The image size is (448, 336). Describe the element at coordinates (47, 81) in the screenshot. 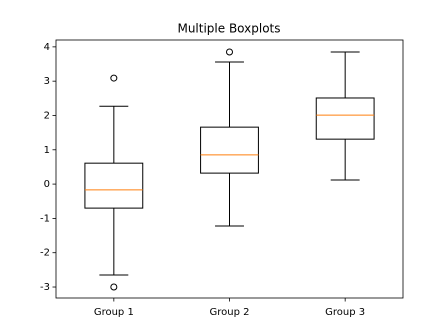

I see `y-tick-label: 3` at that location.